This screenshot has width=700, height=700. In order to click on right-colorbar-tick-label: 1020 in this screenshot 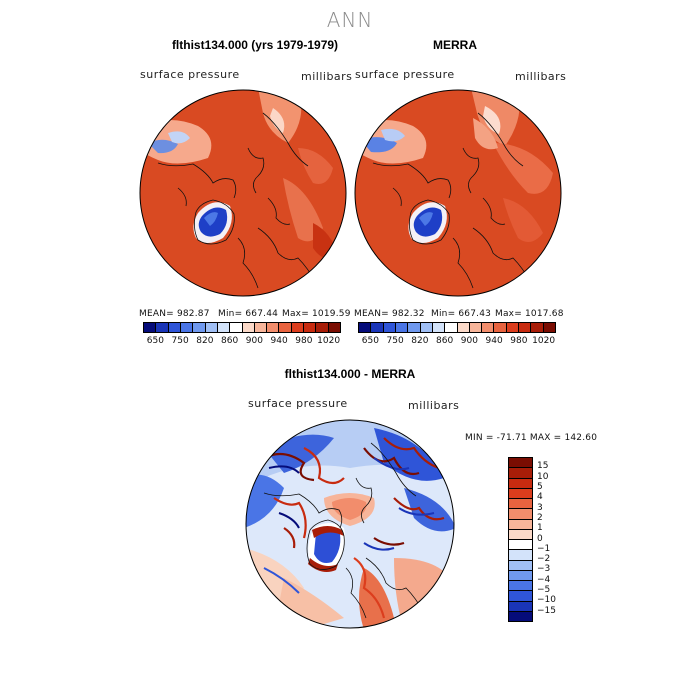, I will do `click(544, 341)`.